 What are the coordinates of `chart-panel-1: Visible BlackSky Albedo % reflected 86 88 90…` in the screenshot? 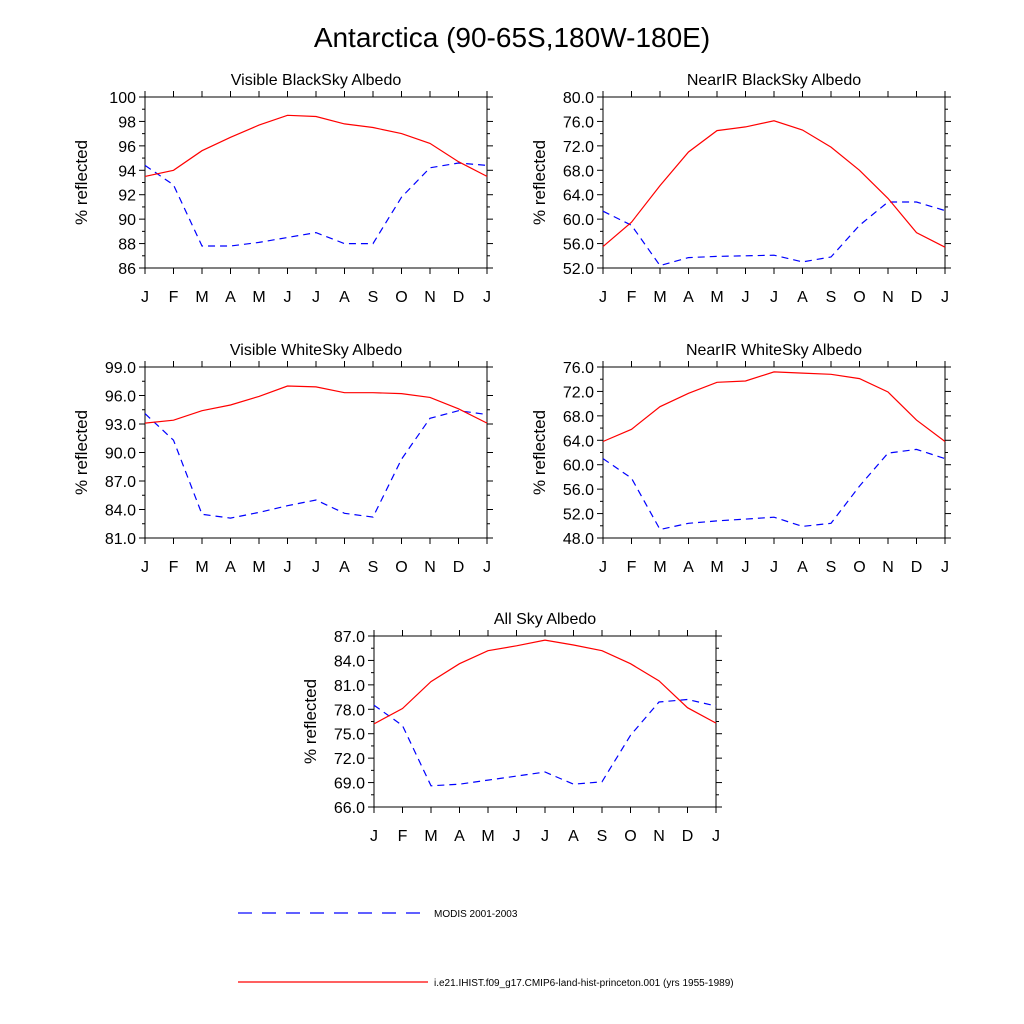 It's located at (282, 189).